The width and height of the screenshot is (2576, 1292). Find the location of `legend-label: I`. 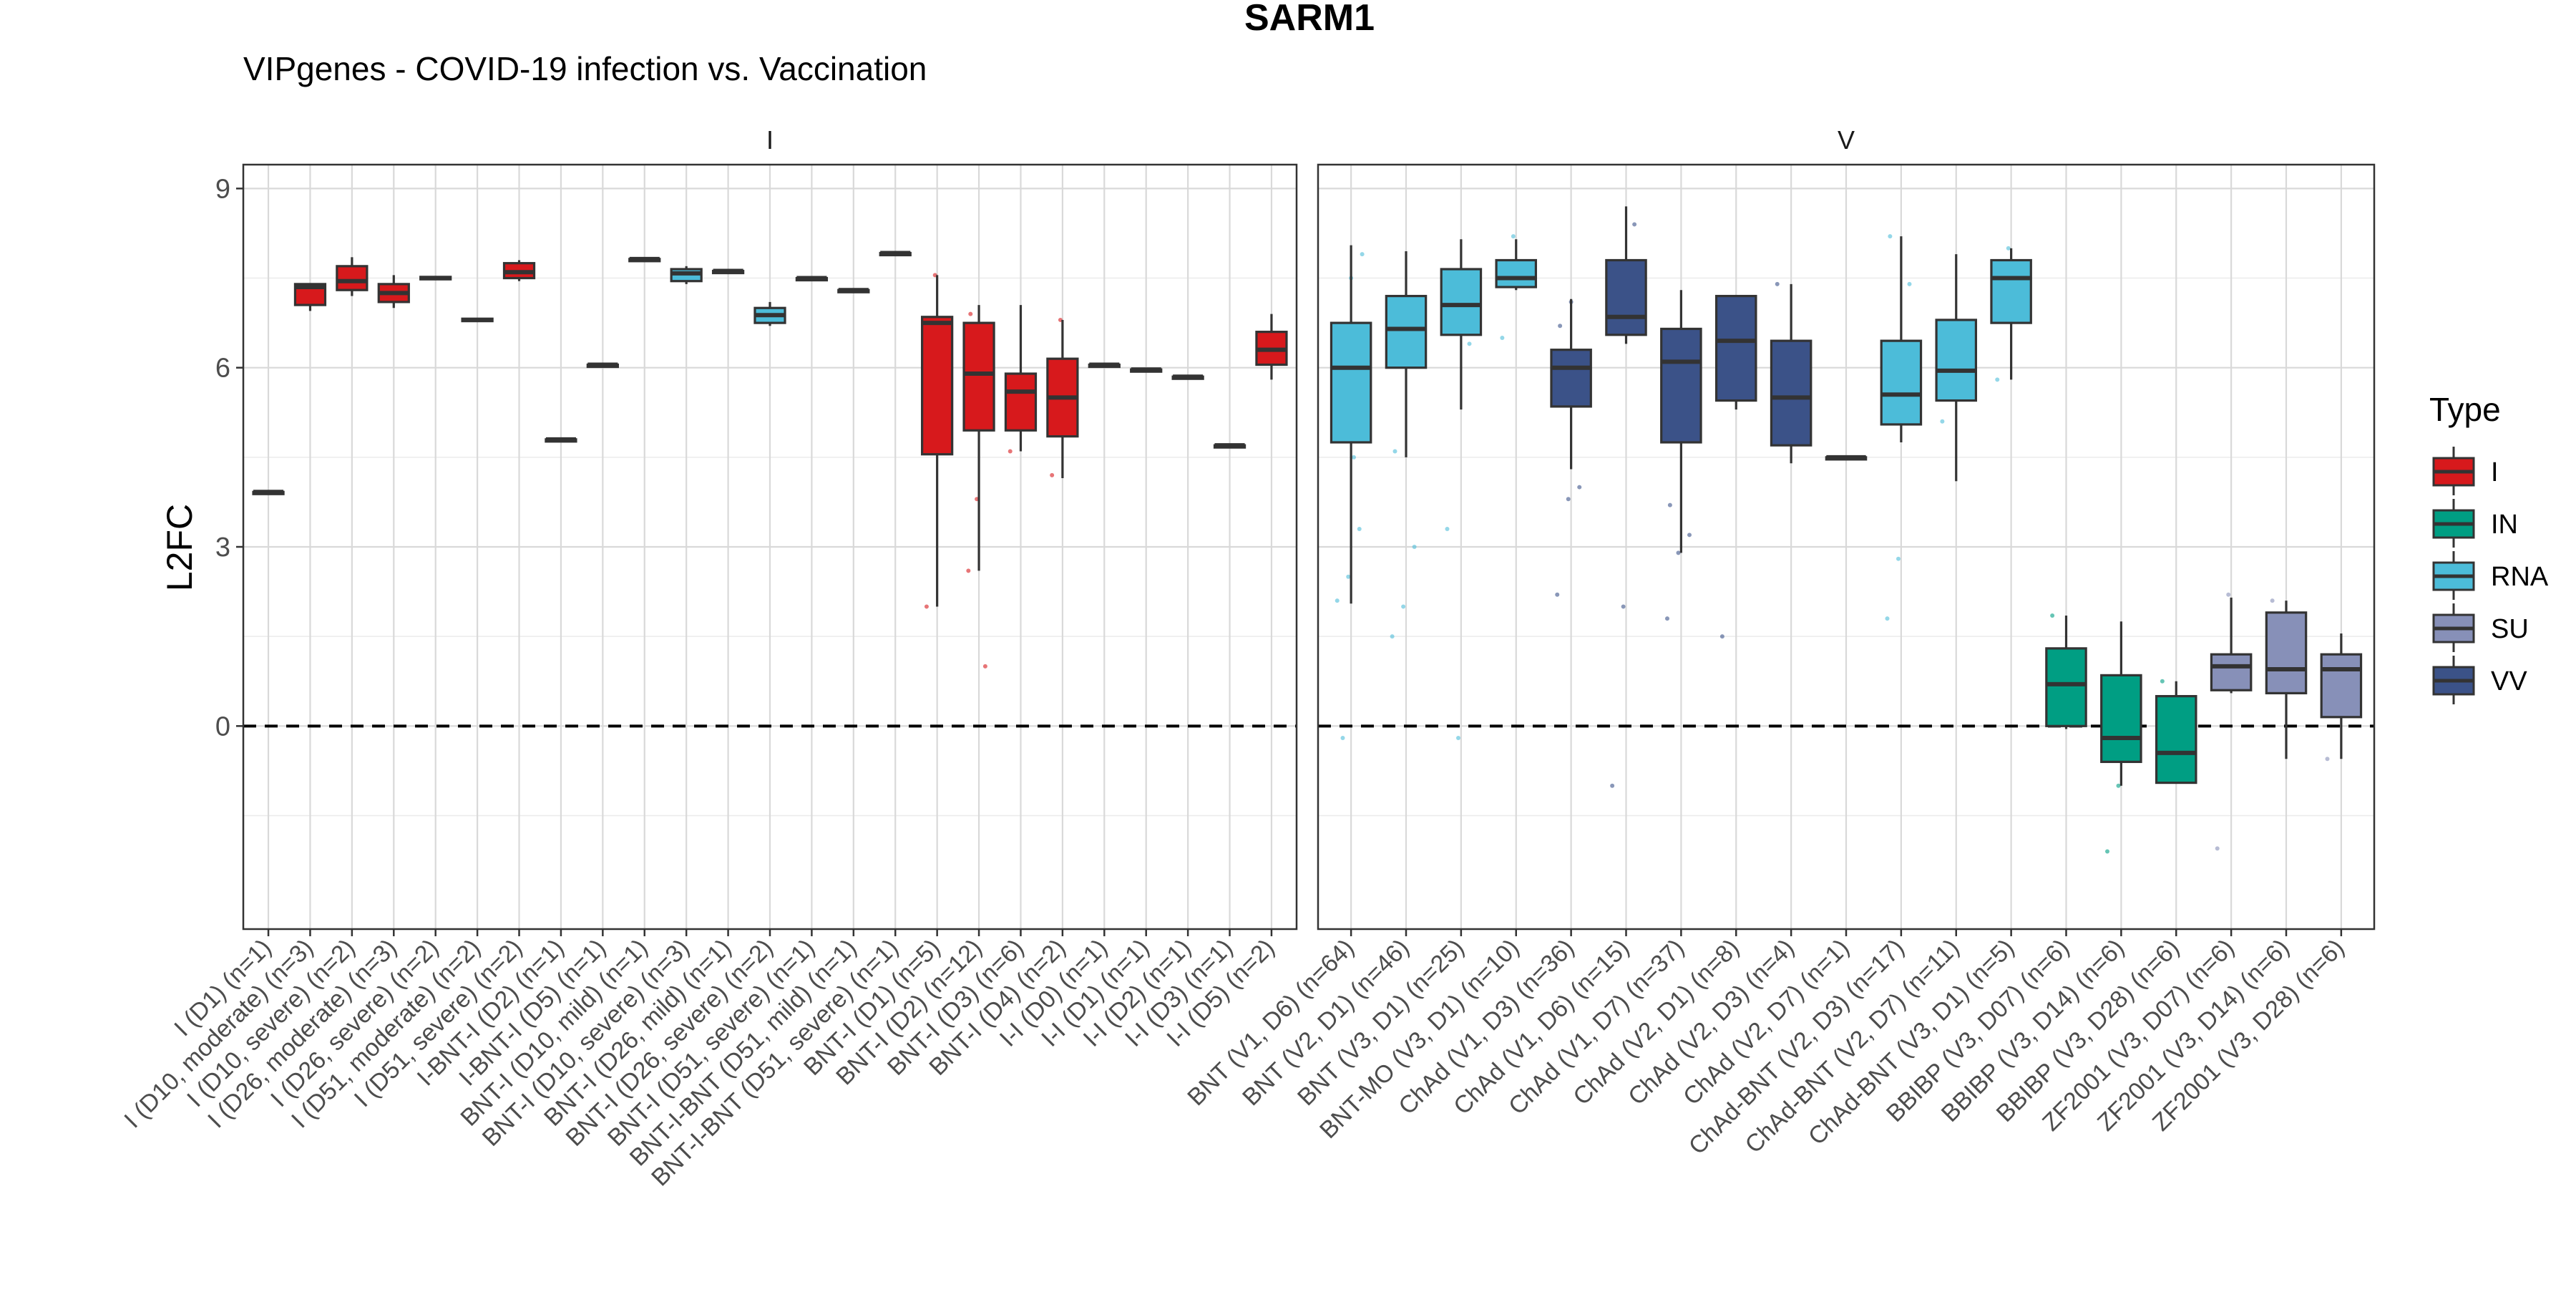

legend-label: I is located at coordinates (2495, 472).